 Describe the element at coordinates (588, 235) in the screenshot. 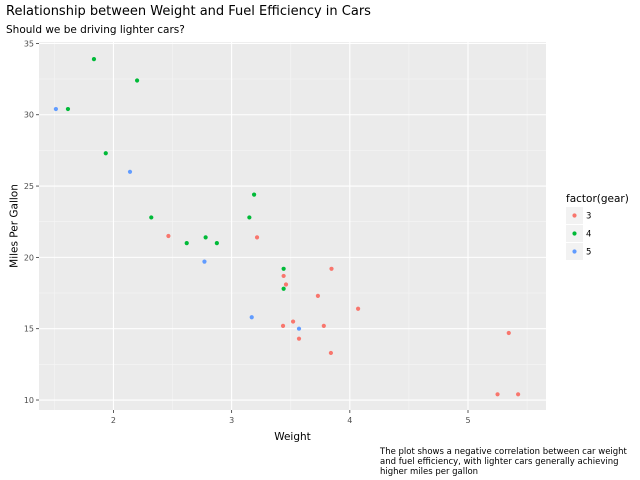

I see `legend-label-gear-4: 4` at that location.